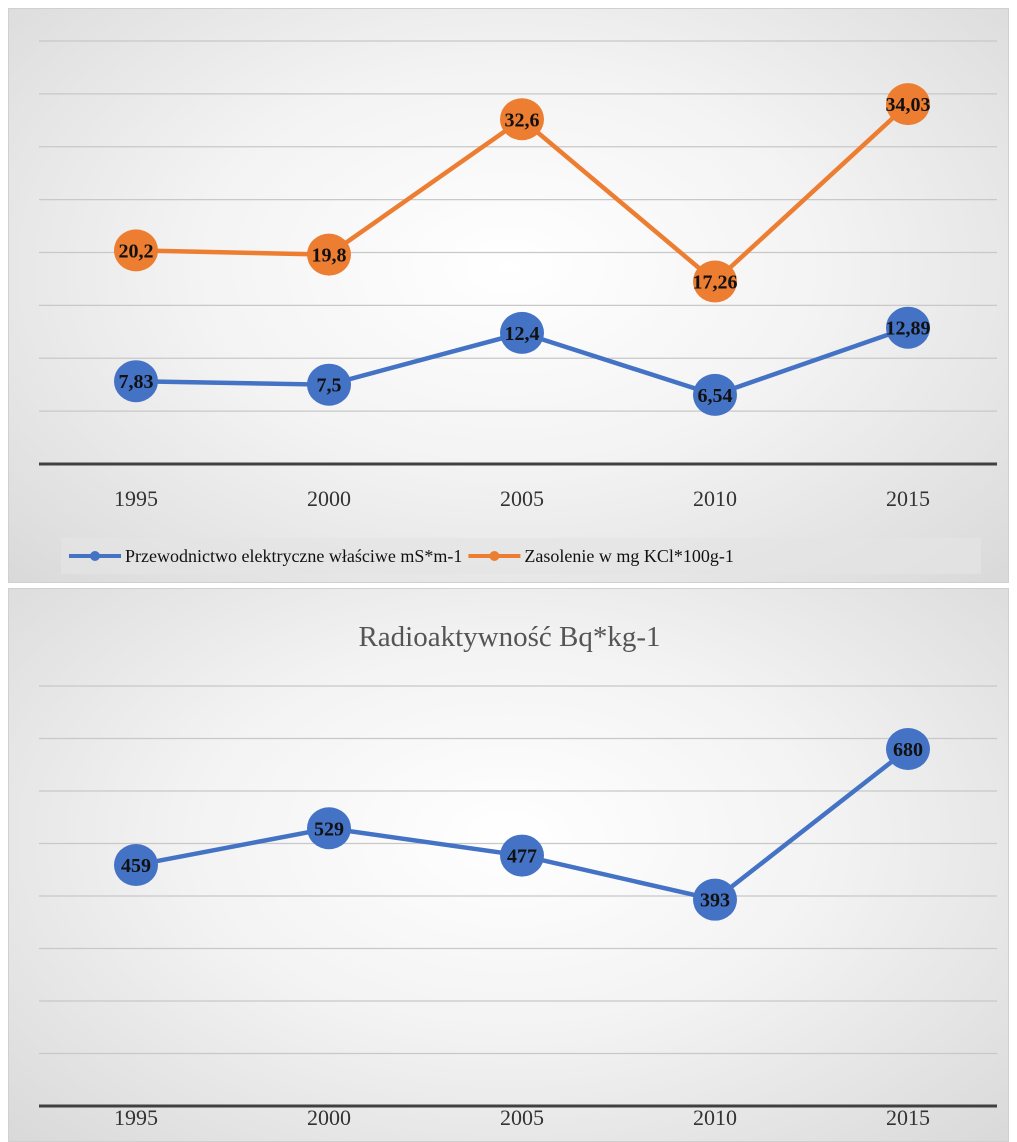 This screenshot has width=1017, height=1142. I want to click on series-line, so click(522, 824).